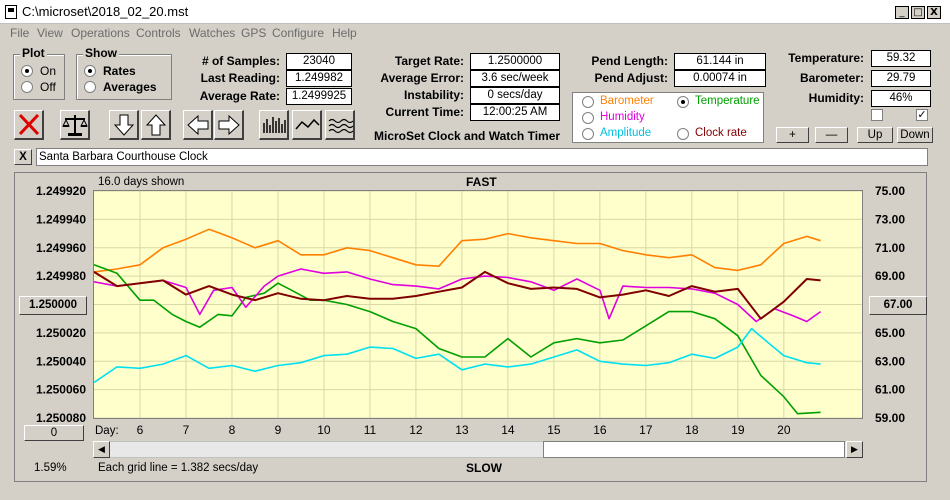 This screenshot has width=950, height=500. What do you see at coordinates (90, 71) in the screenshot?
I see `show-rates-radio` at bounding box center [90, 71].